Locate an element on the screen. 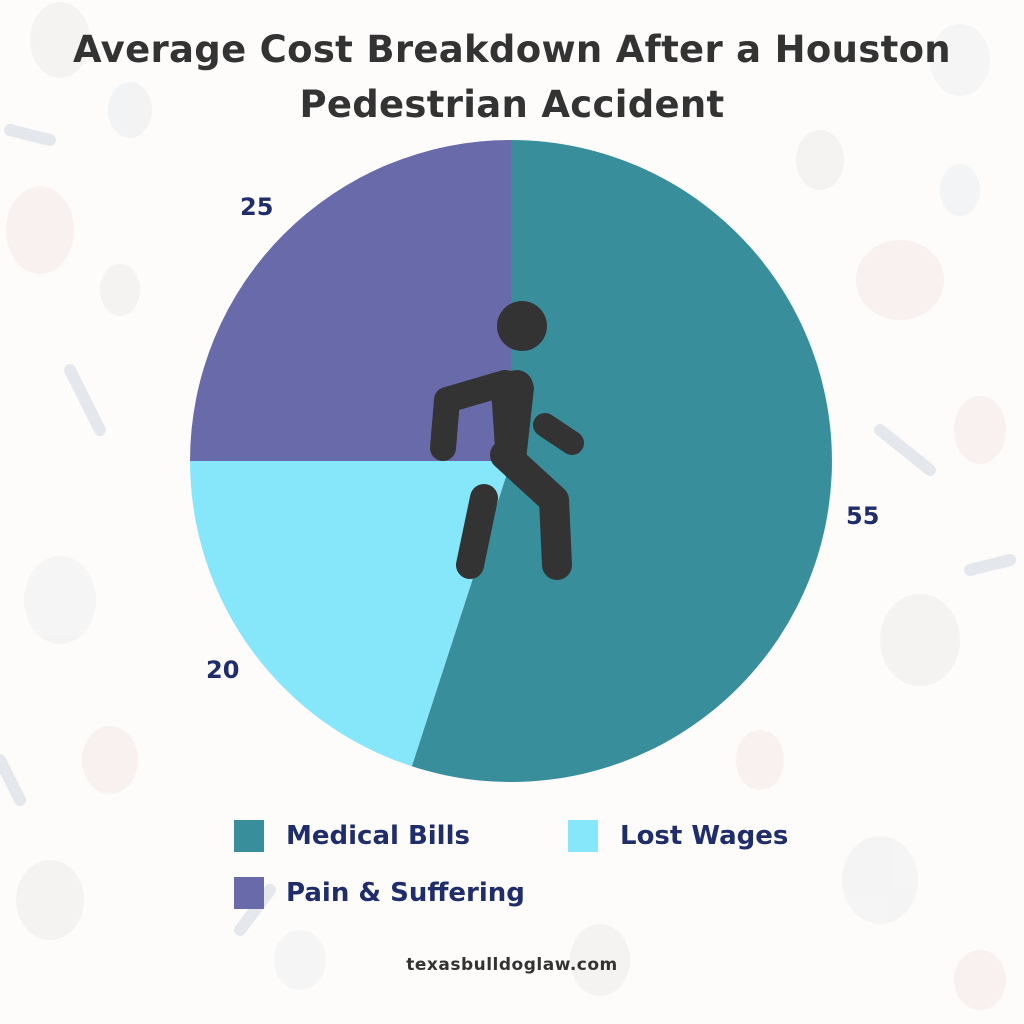 The width and height of the screenshot is (1024, 1024). value-label-medical-bills: 55 is located at coordinates (863, 516).